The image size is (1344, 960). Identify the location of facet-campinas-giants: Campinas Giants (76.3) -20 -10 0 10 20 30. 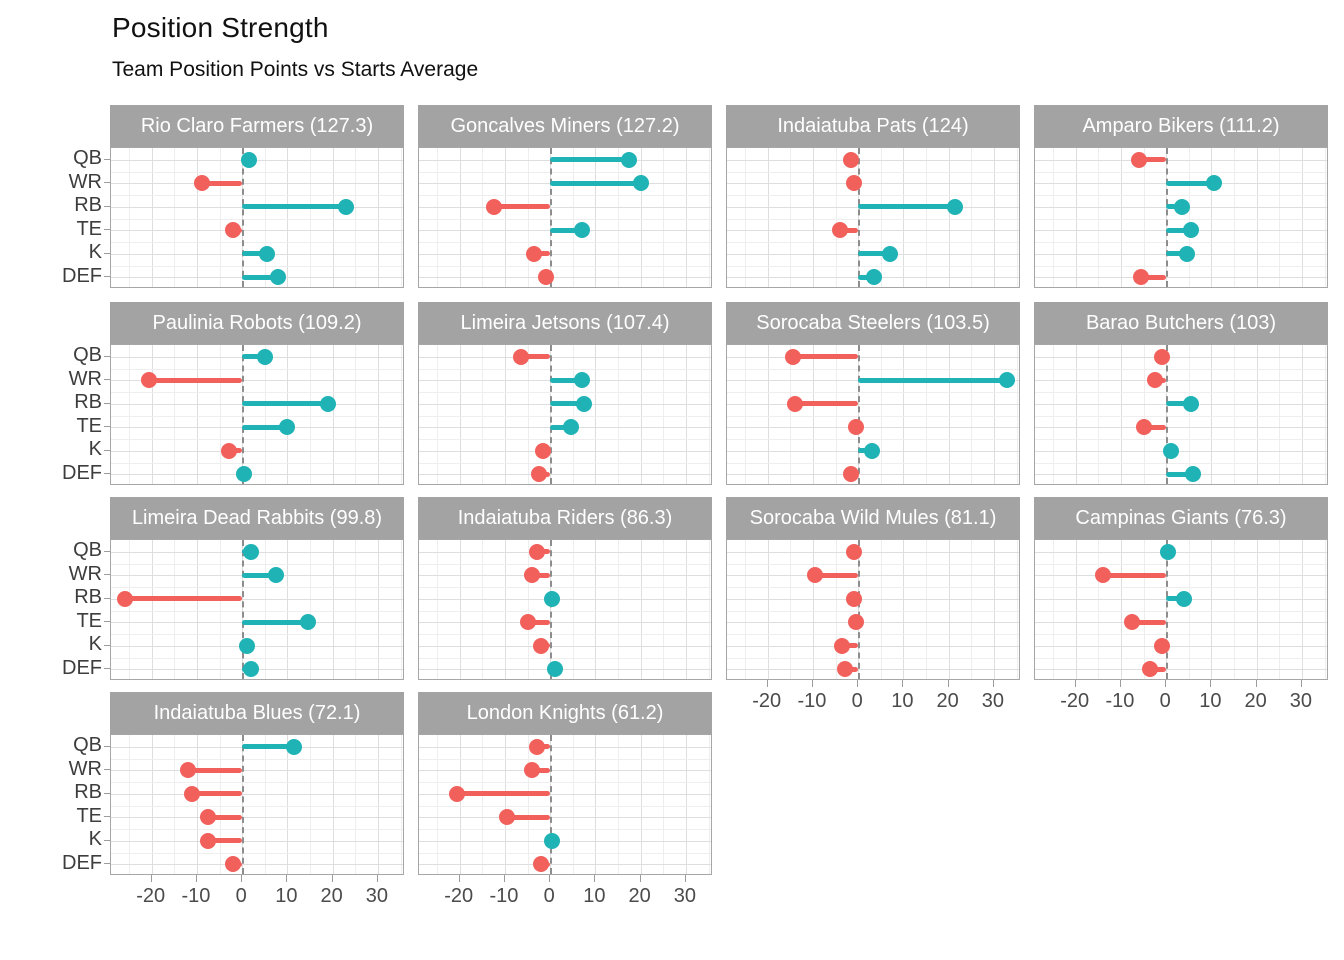
(1181, 604).